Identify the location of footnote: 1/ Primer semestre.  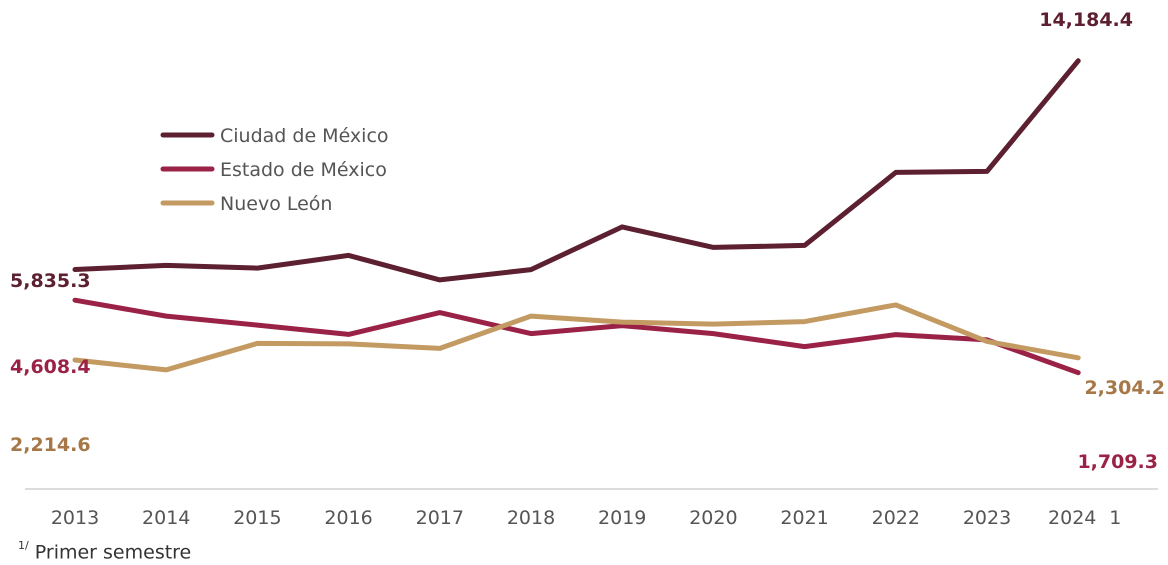
(105, 551).